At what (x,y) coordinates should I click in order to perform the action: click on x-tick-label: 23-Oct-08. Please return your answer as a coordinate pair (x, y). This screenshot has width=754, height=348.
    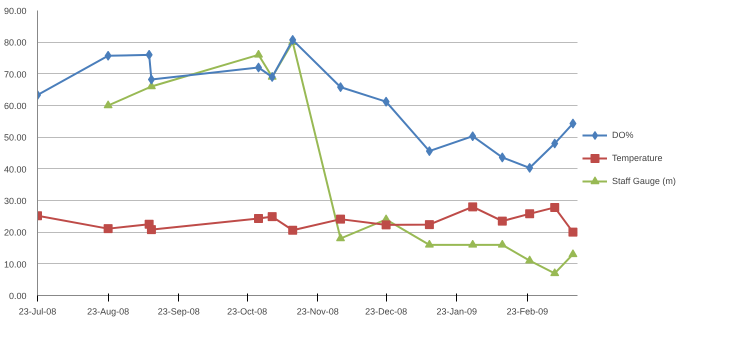
    Looking at the image, I should click on (247, 311).